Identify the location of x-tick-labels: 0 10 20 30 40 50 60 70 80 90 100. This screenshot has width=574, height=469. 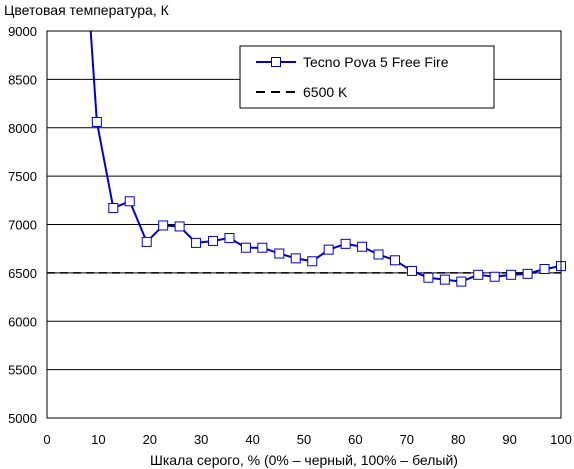
(307, 439).